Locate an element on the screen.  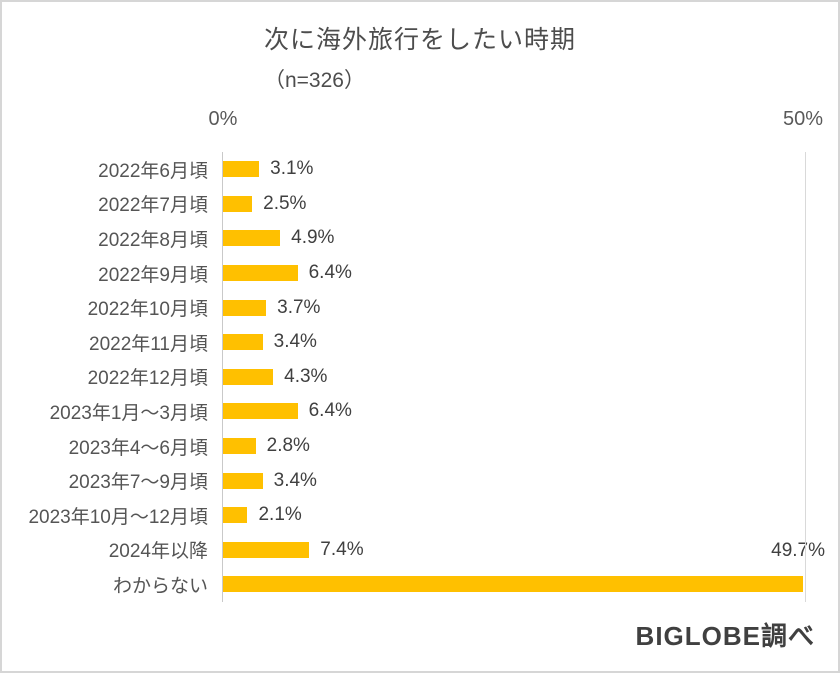
x-axis-tick-50pct: 50% is located at coordinates (803, 119).